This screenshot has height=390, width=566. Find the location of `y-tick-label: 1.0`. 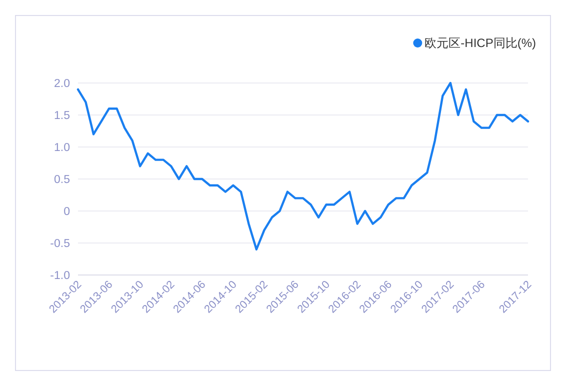

y-tick-label: 1.0 is located at coordinates (62, 148).